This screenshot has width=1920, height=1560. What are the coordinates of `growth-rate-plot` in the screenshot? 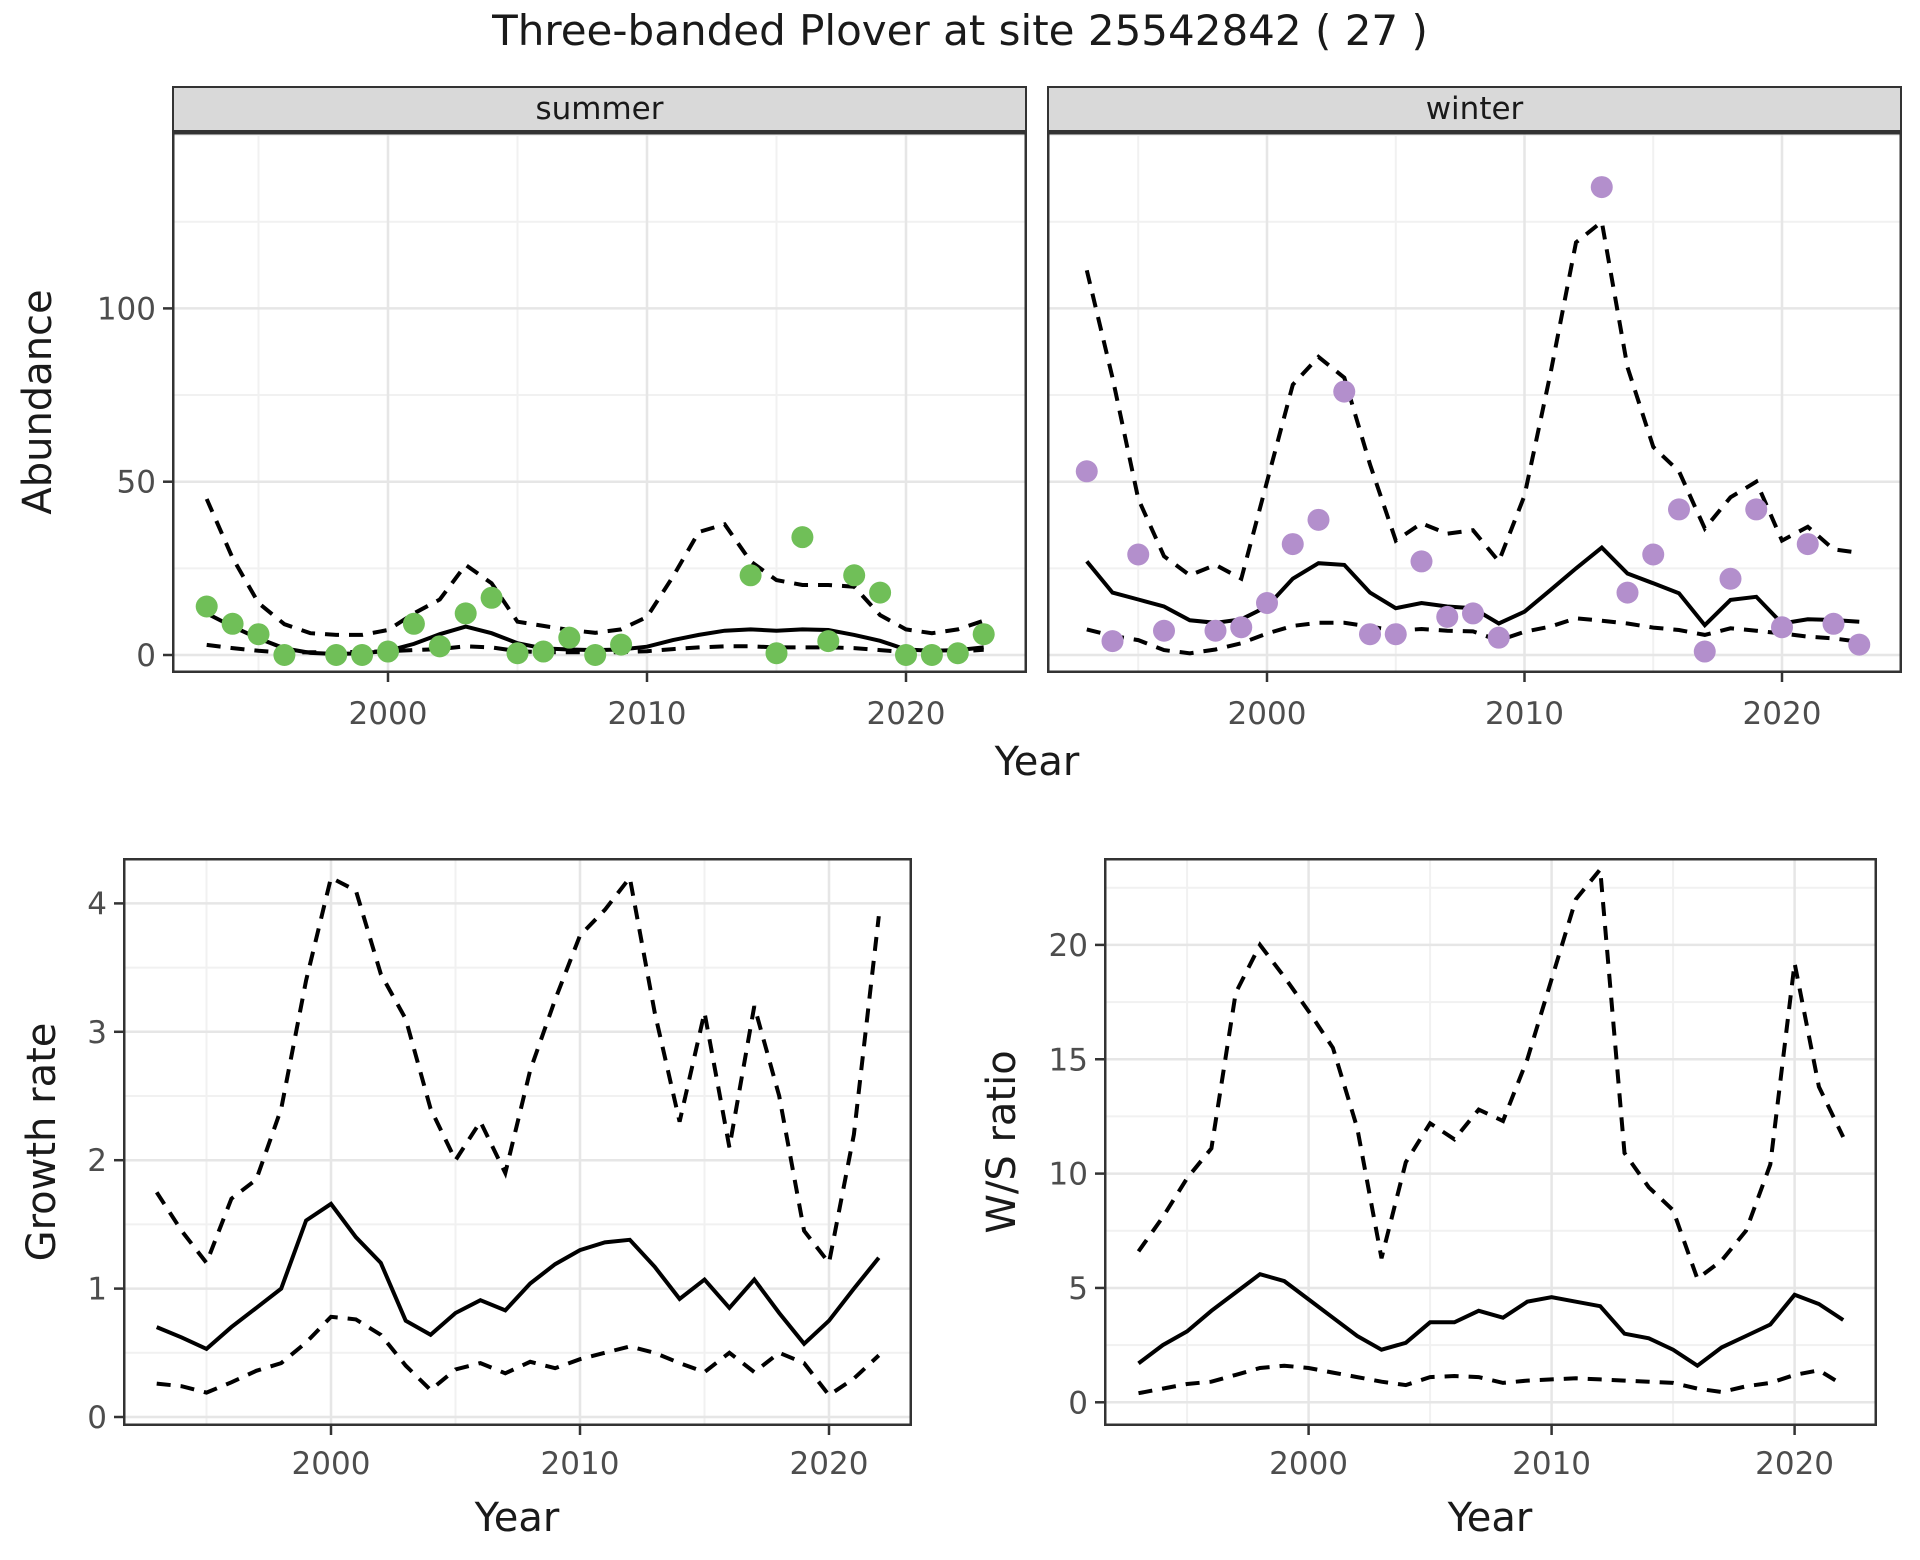 It's located at (517, 1142).